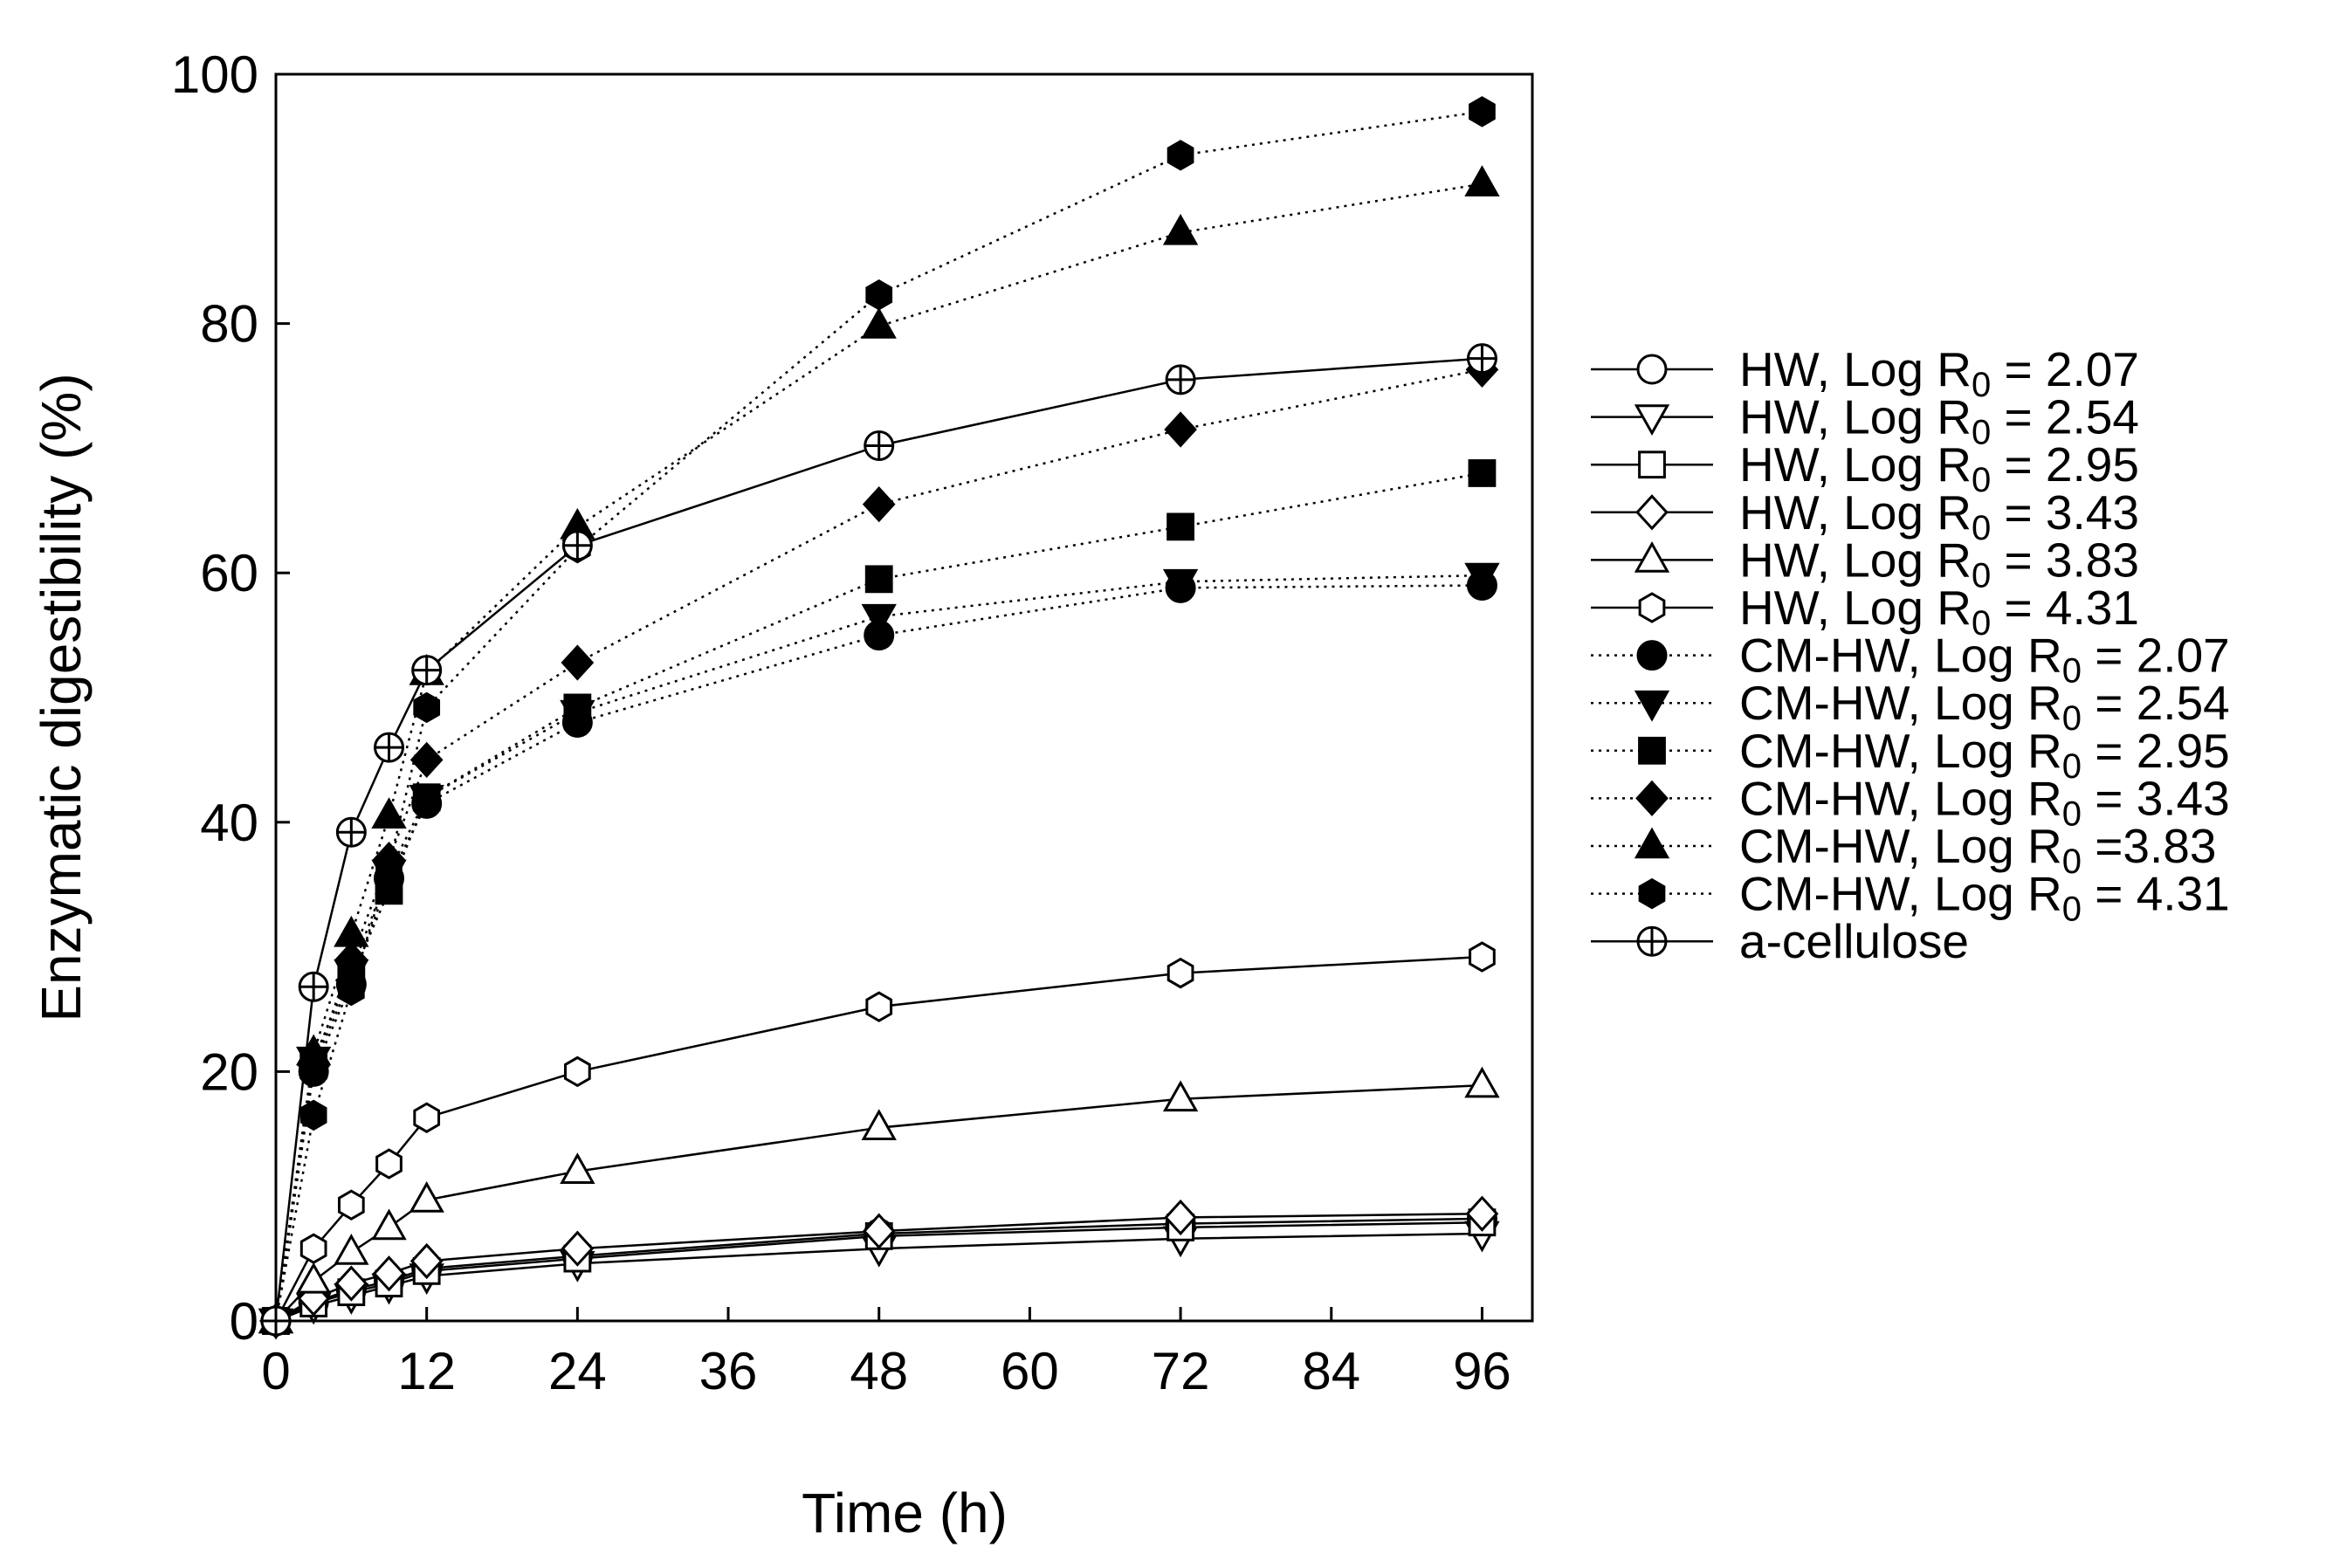 The height and width of the screenshot is (1568, 2333). Describe the element at coordinates (2156, 894) in the screenshot. I see `legend-label-value: = 4.31` at that location.